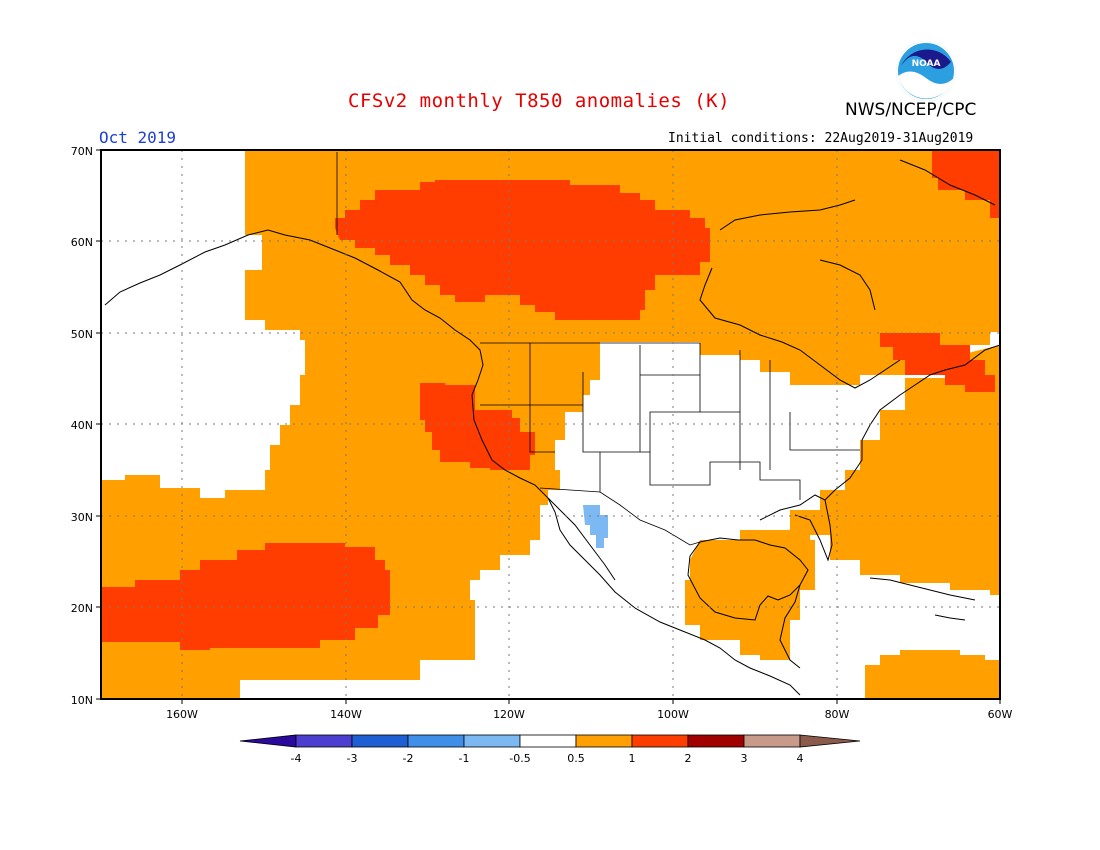  I want to click on colorbar-label: 2, so click(688, 758).